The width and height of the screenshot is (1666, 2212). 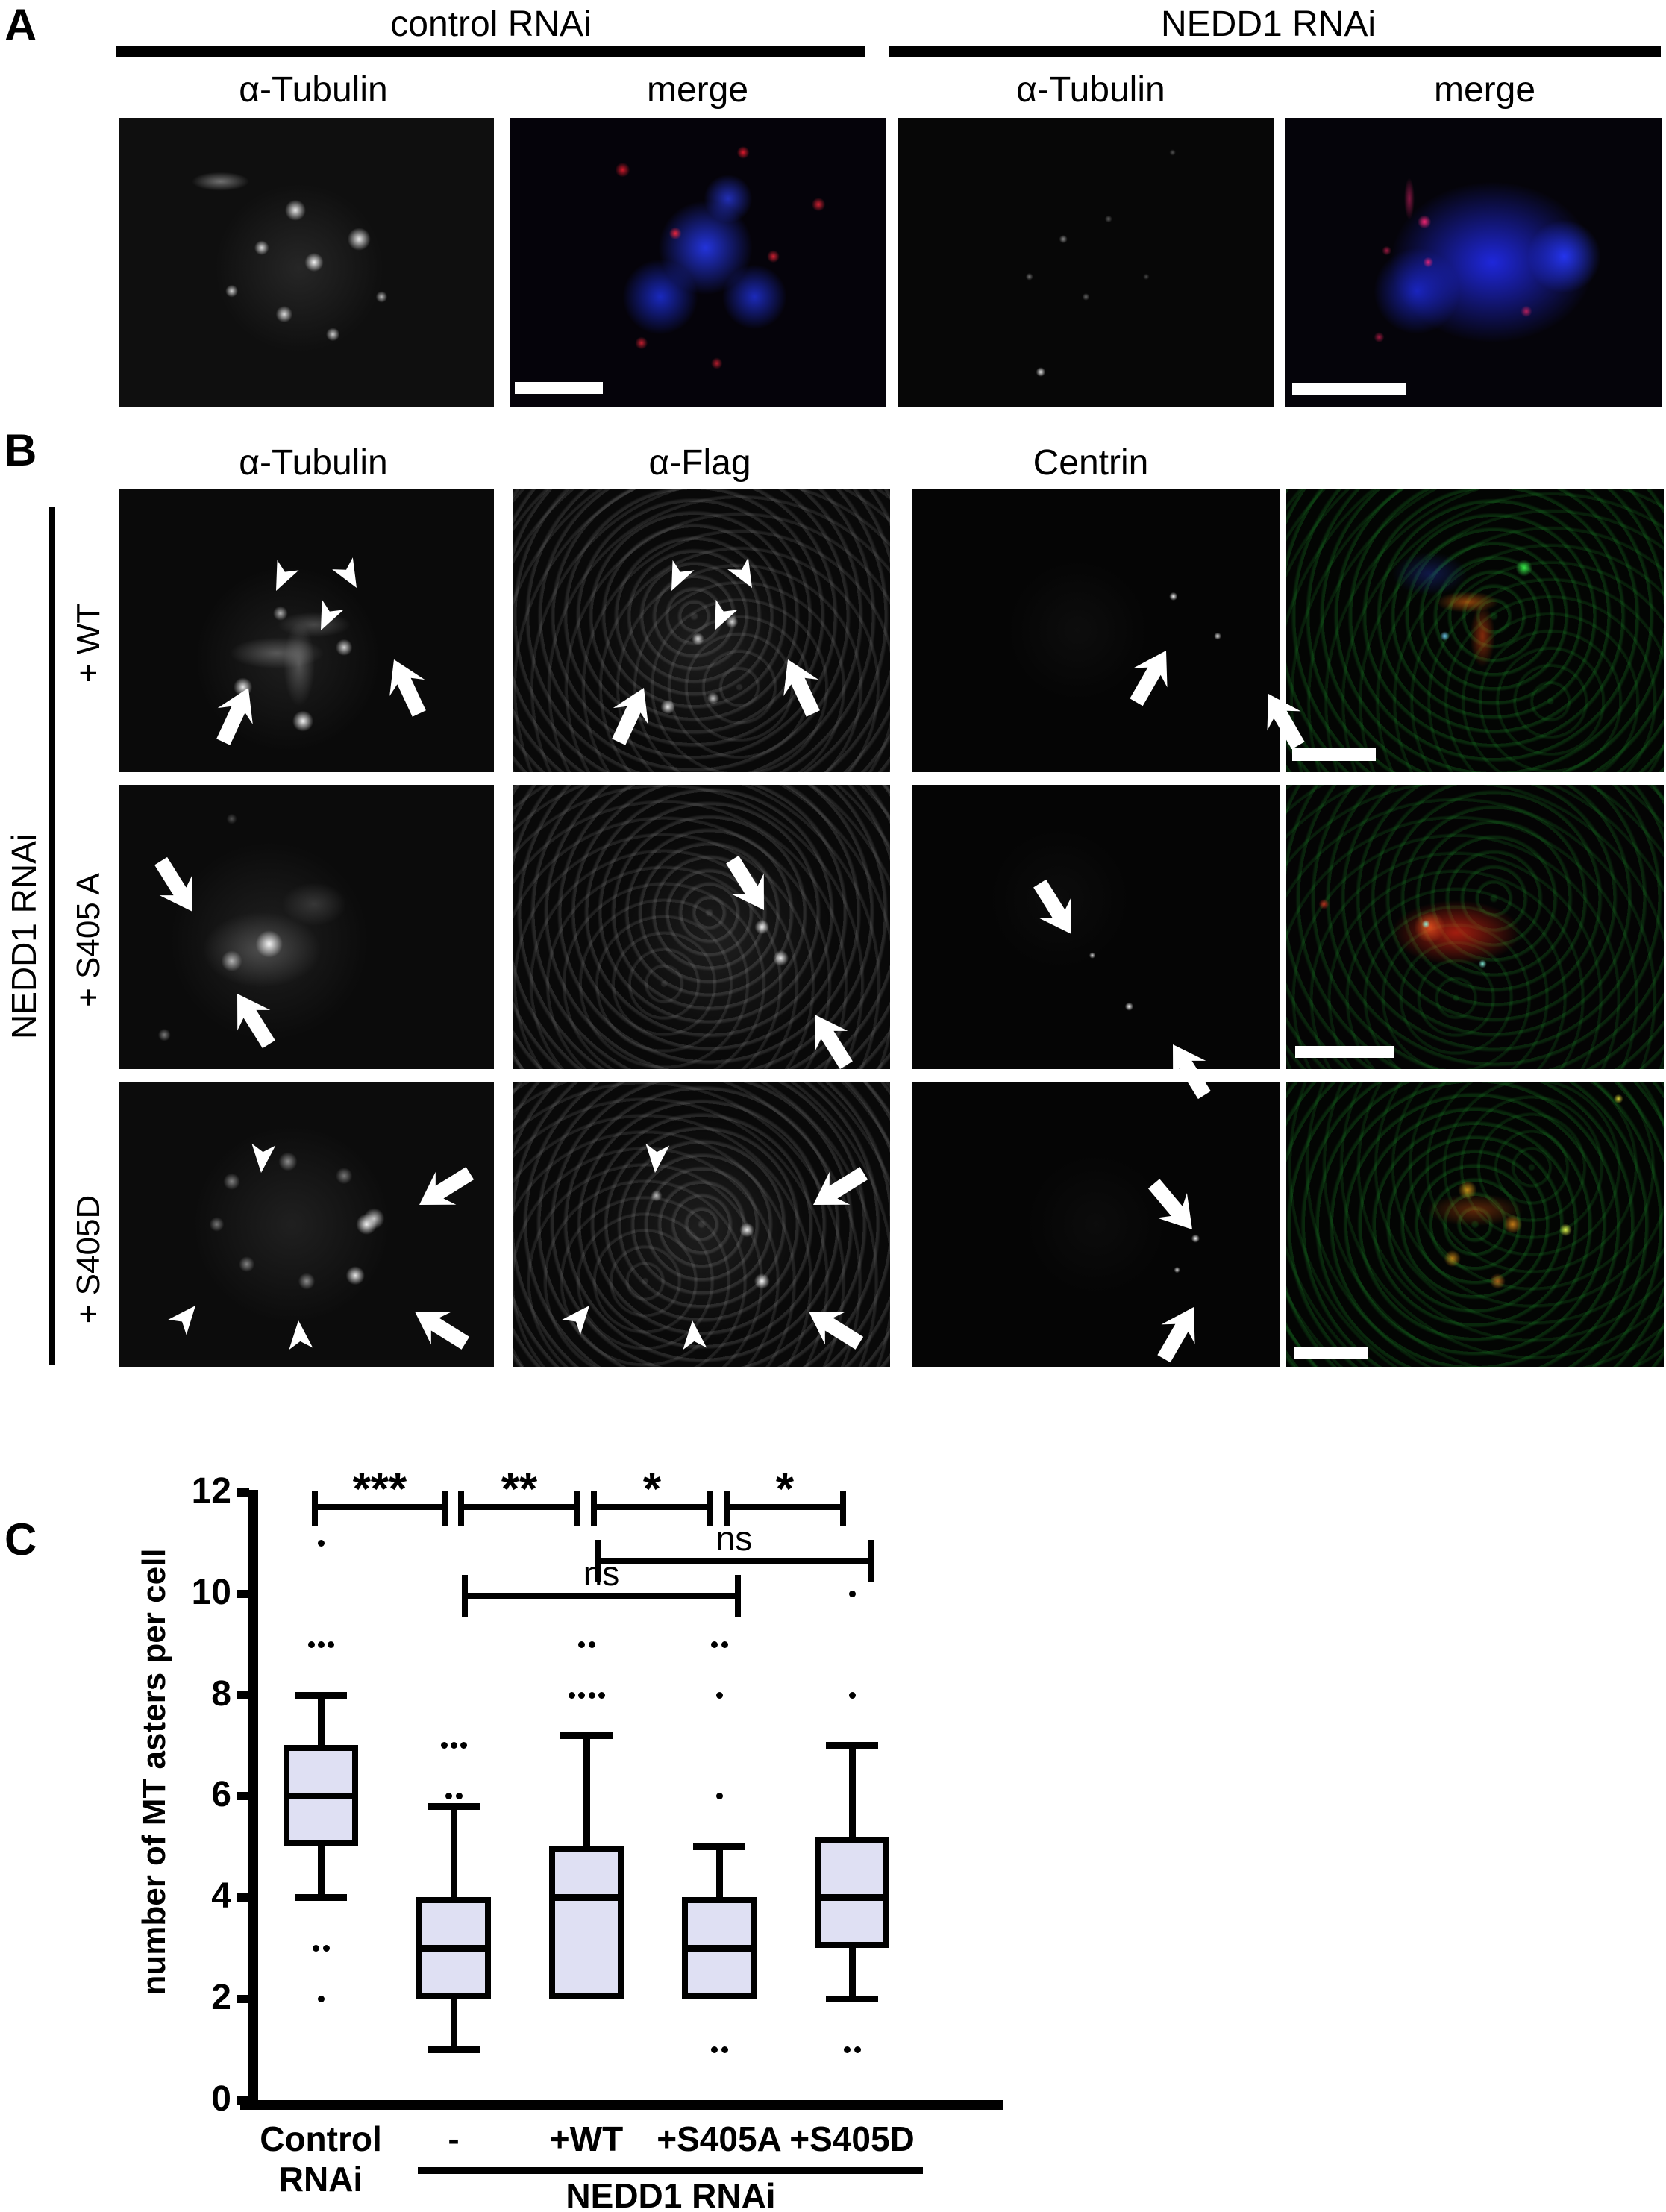 What do you see at coordinates (253, 1800) in the screenshot?
I see `y-axis-line` at bounding box center [253, 1800].